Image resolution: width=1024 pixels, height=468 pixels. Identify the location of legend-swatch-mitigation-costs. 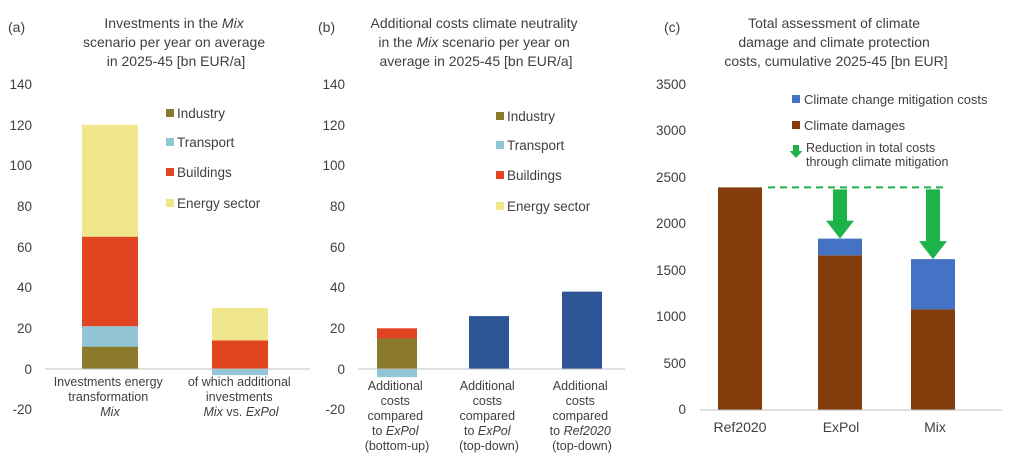
(796, 99).